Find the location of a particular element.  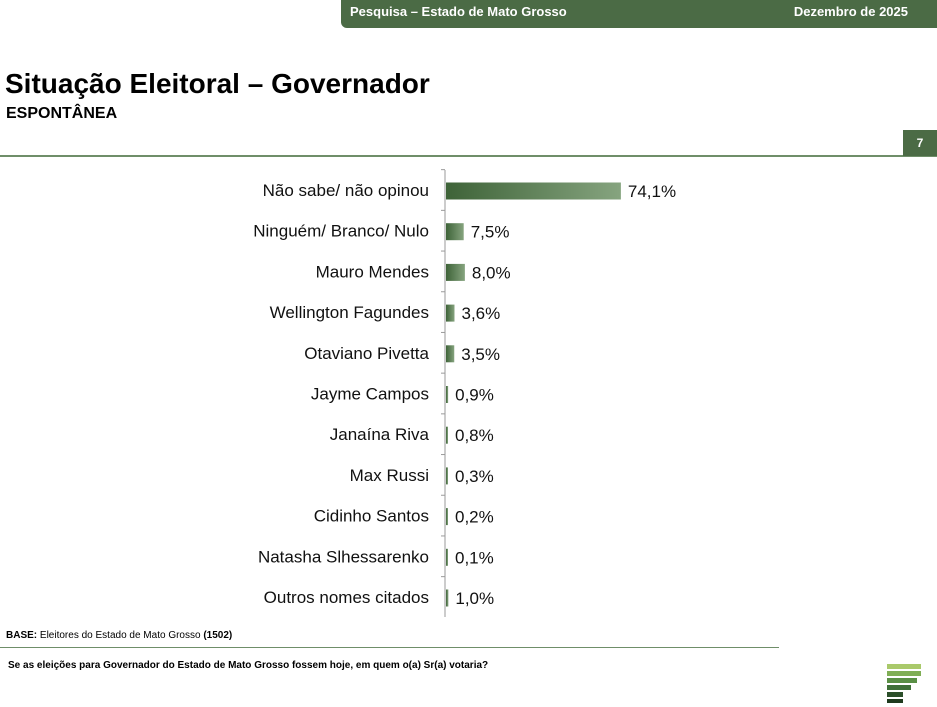

data-label: 0,8% is located at coordinates (474, 435).